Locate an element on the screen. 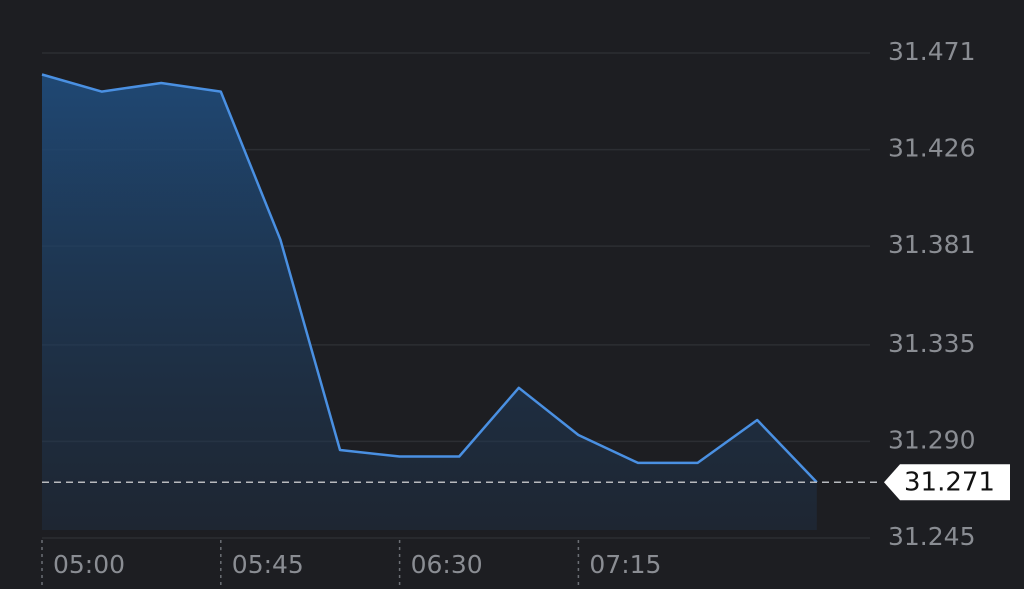  current-value-label: 31.271 is located at coordinates (949, 483).